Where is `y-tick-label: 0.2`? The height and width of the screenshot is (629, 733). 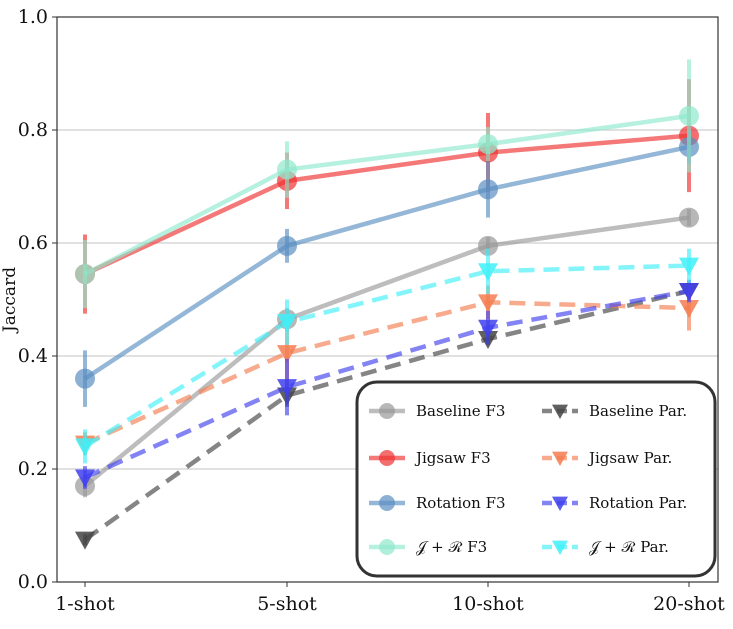
y-tick-label: 0.2 is located at coordinates (33, 469).